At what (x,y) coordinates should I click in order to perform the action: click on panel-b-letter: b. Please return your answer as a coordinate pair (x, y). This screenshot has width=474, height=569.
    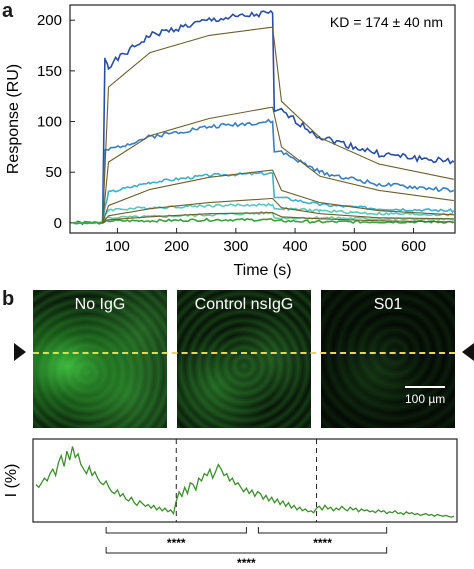
    Looking at the image, I should click on (8, 299).